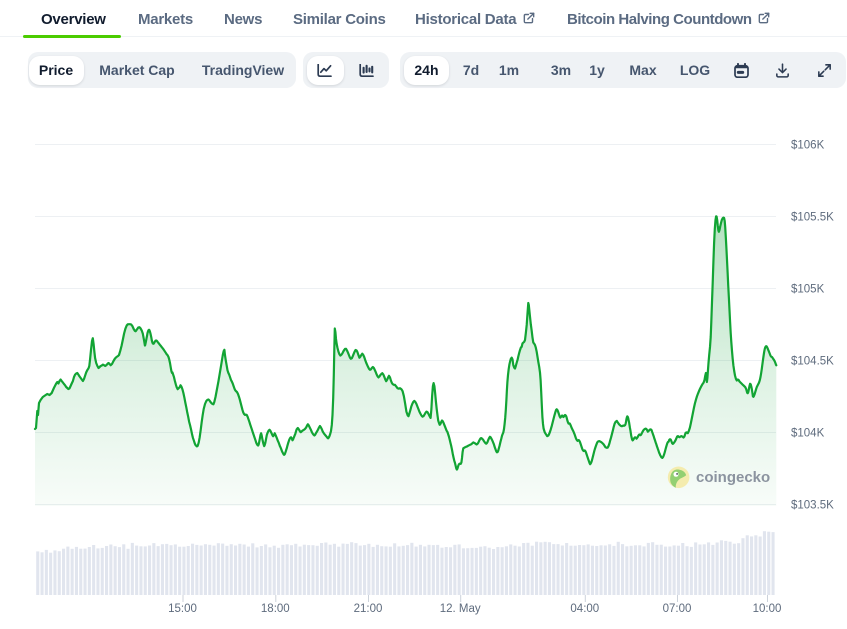  Describe the element at coordinates (677, 609) in the screenshot. I see `svg-text: 07:00` at that location.